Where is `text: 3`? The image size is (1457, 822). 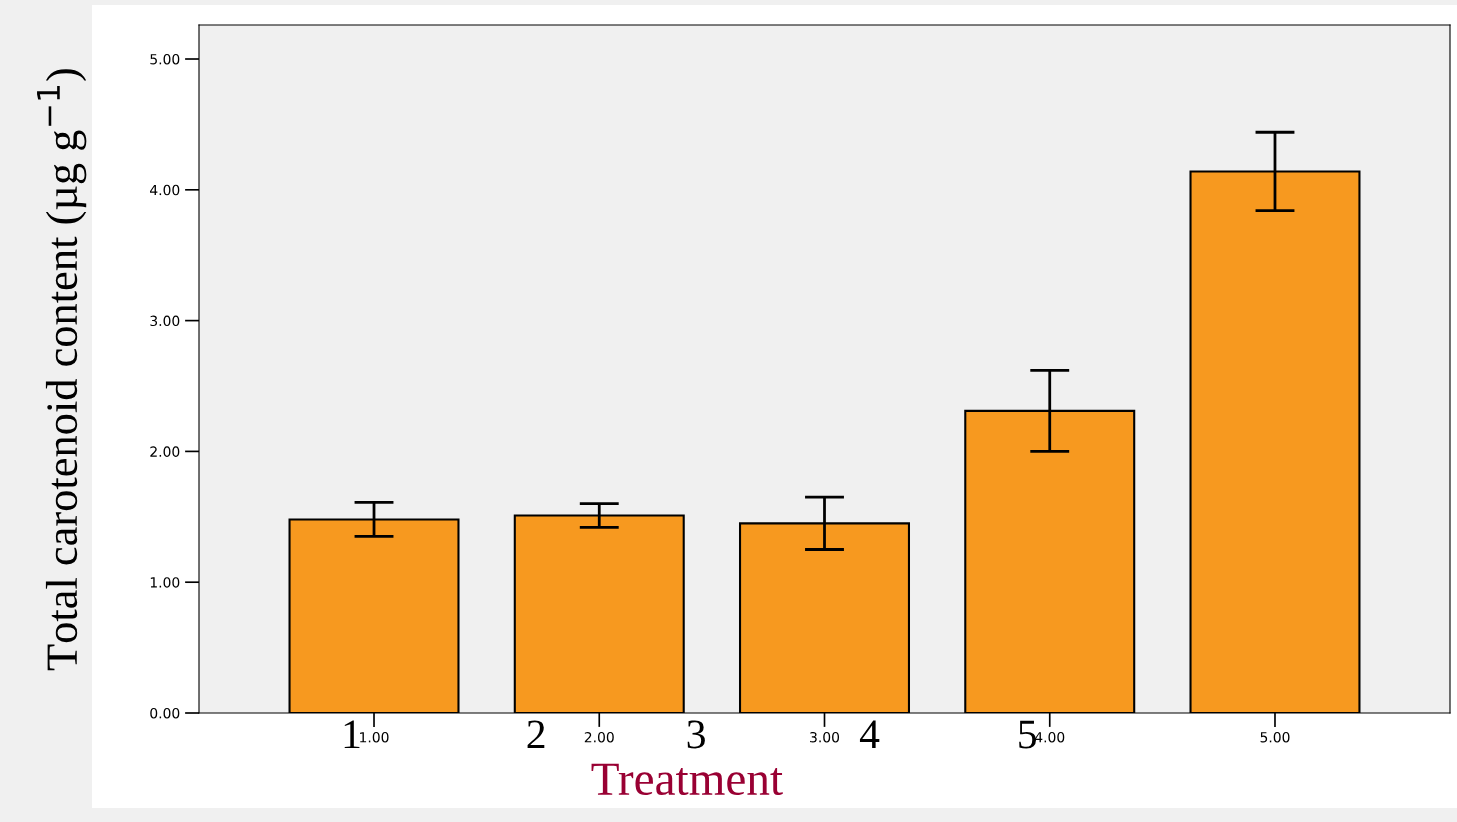 text: 3 is located at coordinates (696, 734).